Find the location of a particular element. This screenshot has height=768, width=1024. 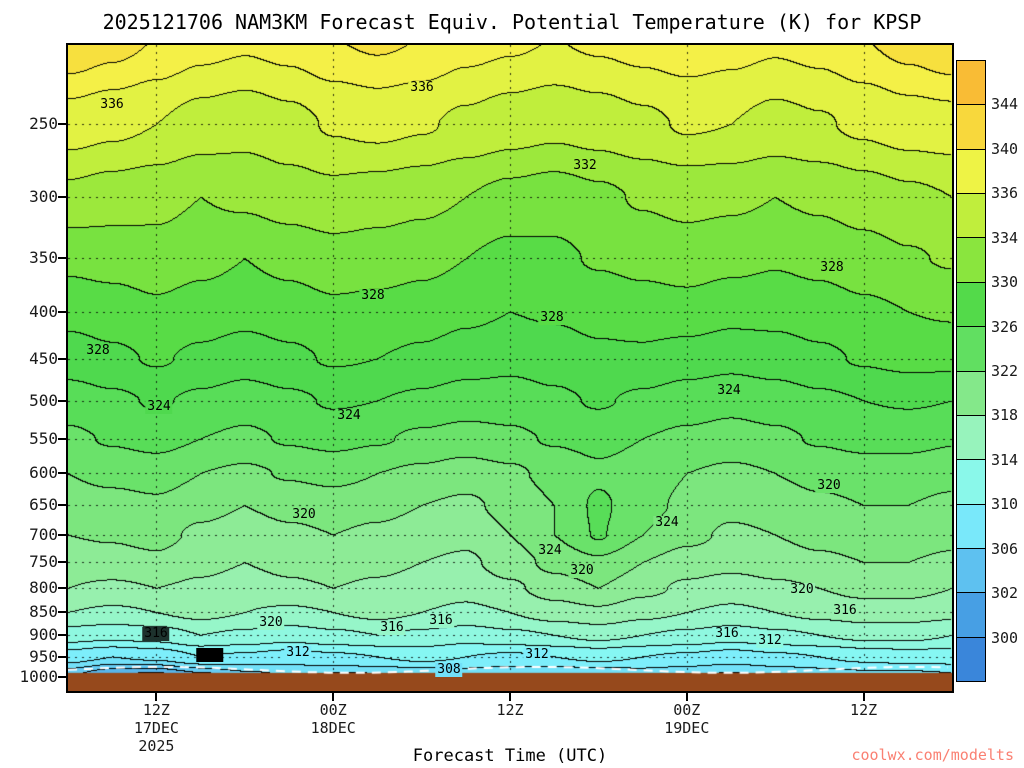

y-axis-tick-label: 1000 is located at coordinates (38, 677).